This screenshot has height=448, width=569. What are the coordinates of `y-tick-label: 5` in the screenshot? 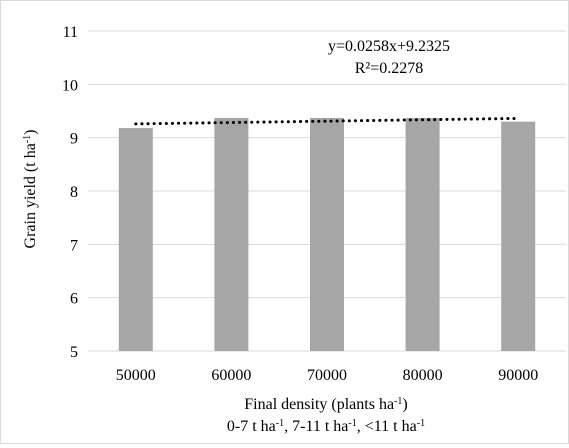 It's located at (74, 352).